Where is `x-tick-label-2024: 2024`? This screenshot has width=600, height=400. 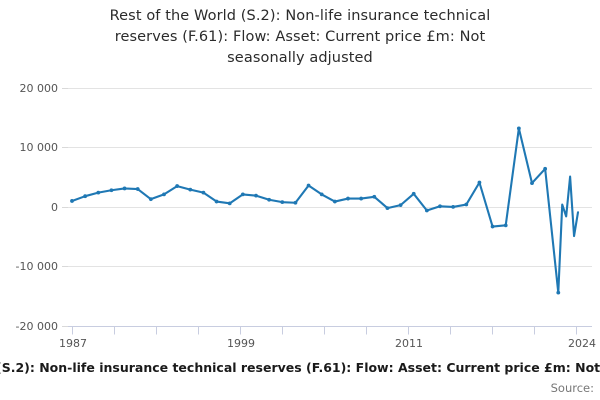
x-tick-label-2024: 2024 is located at coordinates (582, 343).